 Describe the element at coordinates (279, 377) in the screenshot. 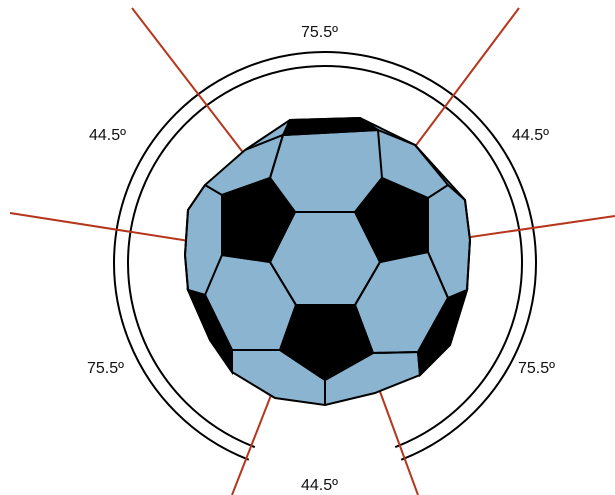

I see `hexagon-bottom-left` at that location.